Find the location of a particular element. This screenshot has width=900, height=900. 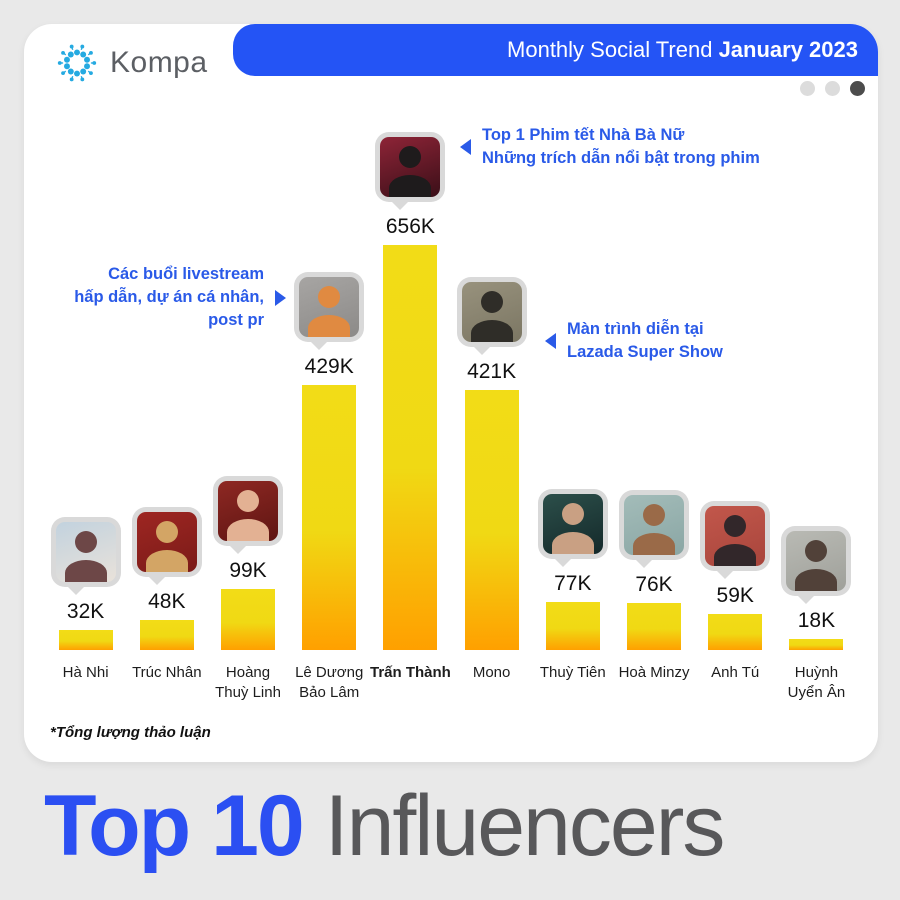

bar-value-label: 421K is located at coordinates (492, 371).